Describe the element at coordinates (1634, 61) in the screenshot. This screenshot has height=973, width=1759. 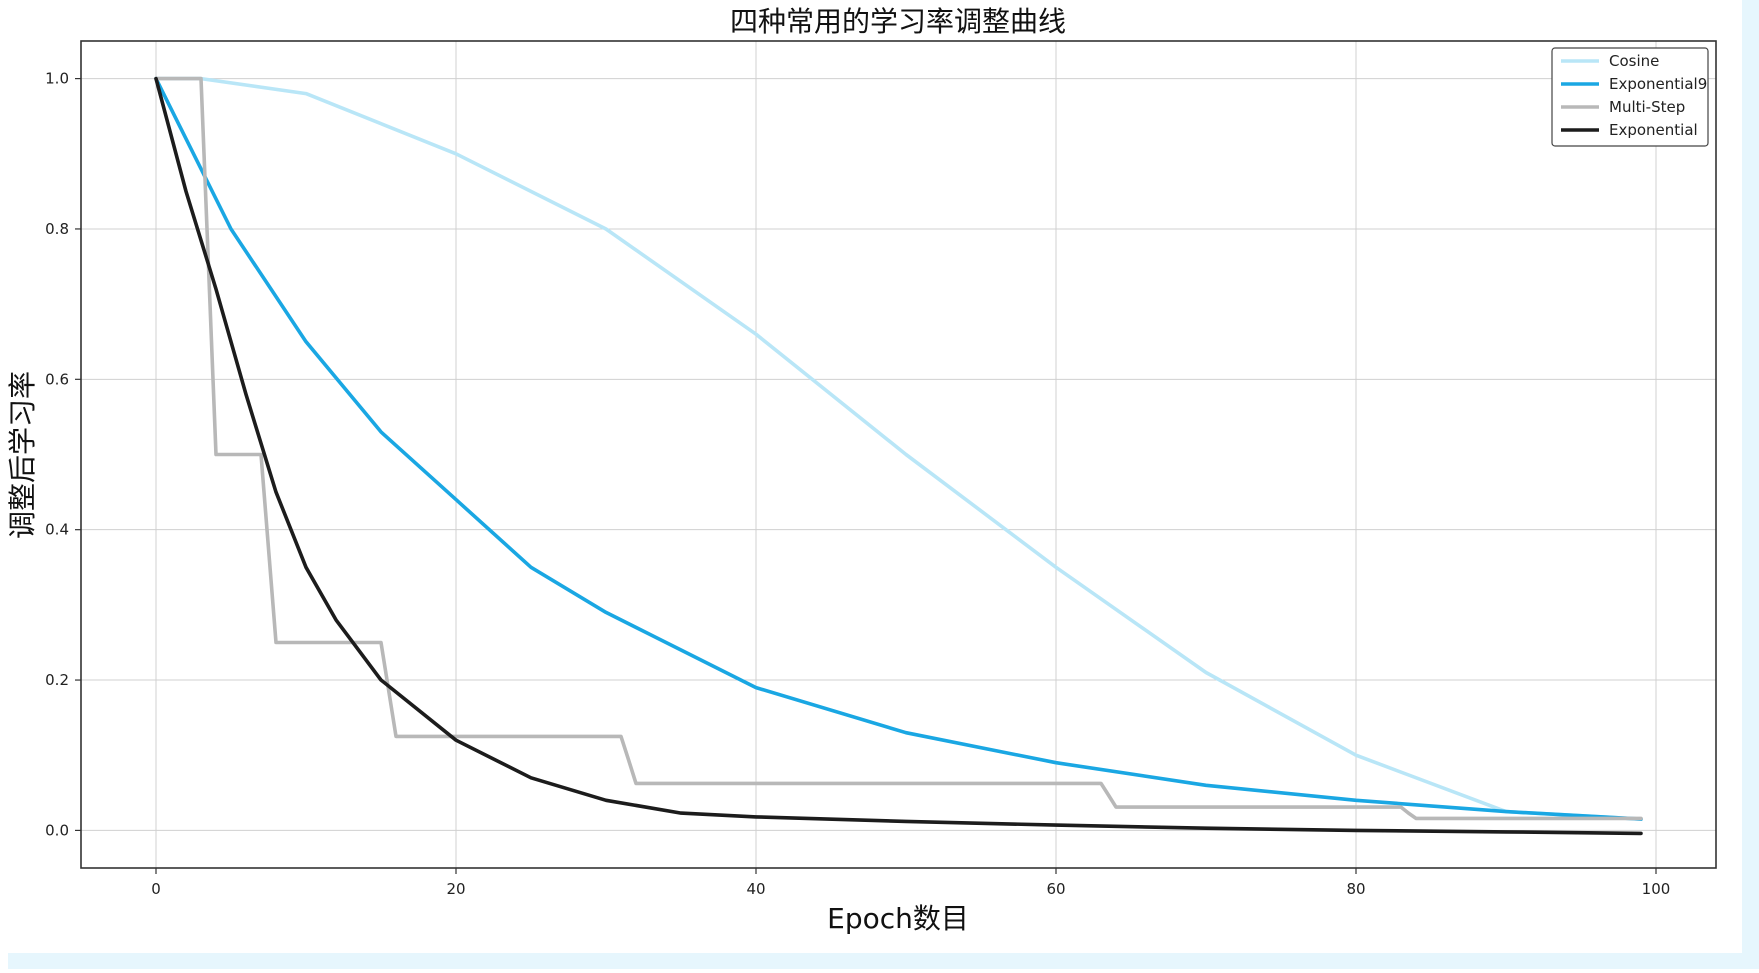
I see `legend-label: Cosine` at that location.